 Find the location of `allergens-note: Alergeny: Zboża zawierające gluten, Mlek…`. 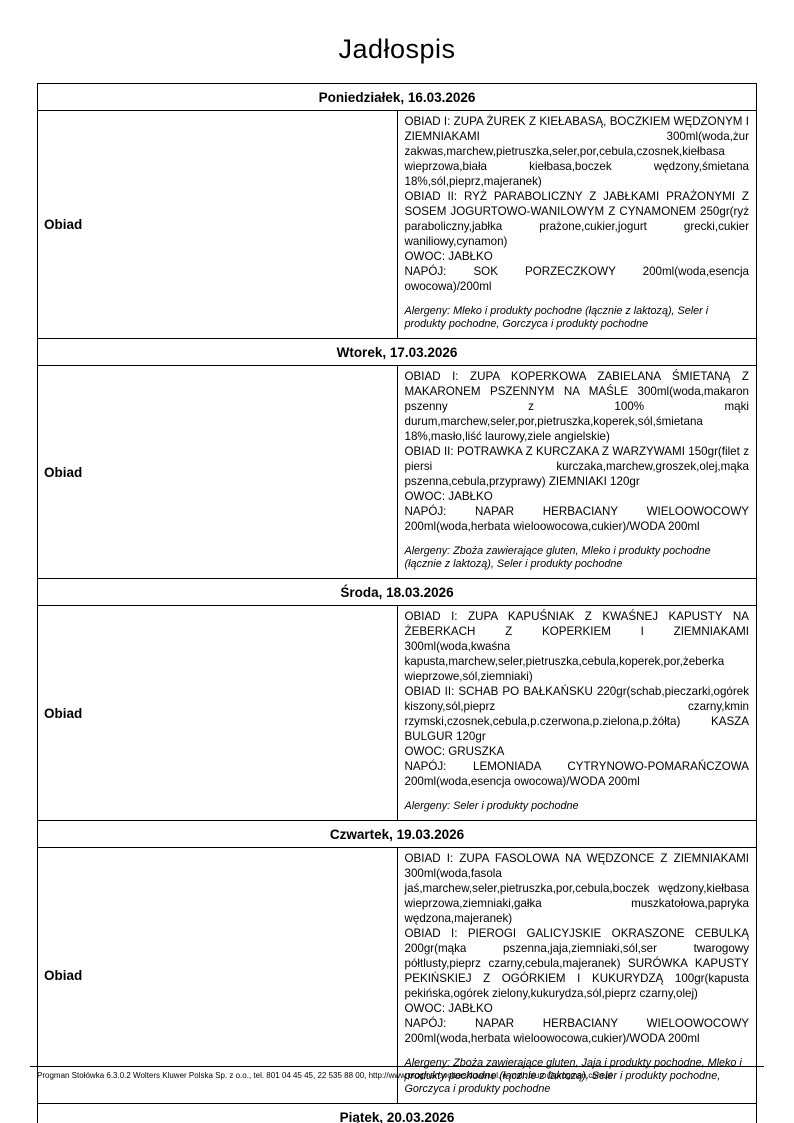

allergens-note: Alergeny: Zboża zawierające gluten, Mlek… is located at coordinates (557, 557).